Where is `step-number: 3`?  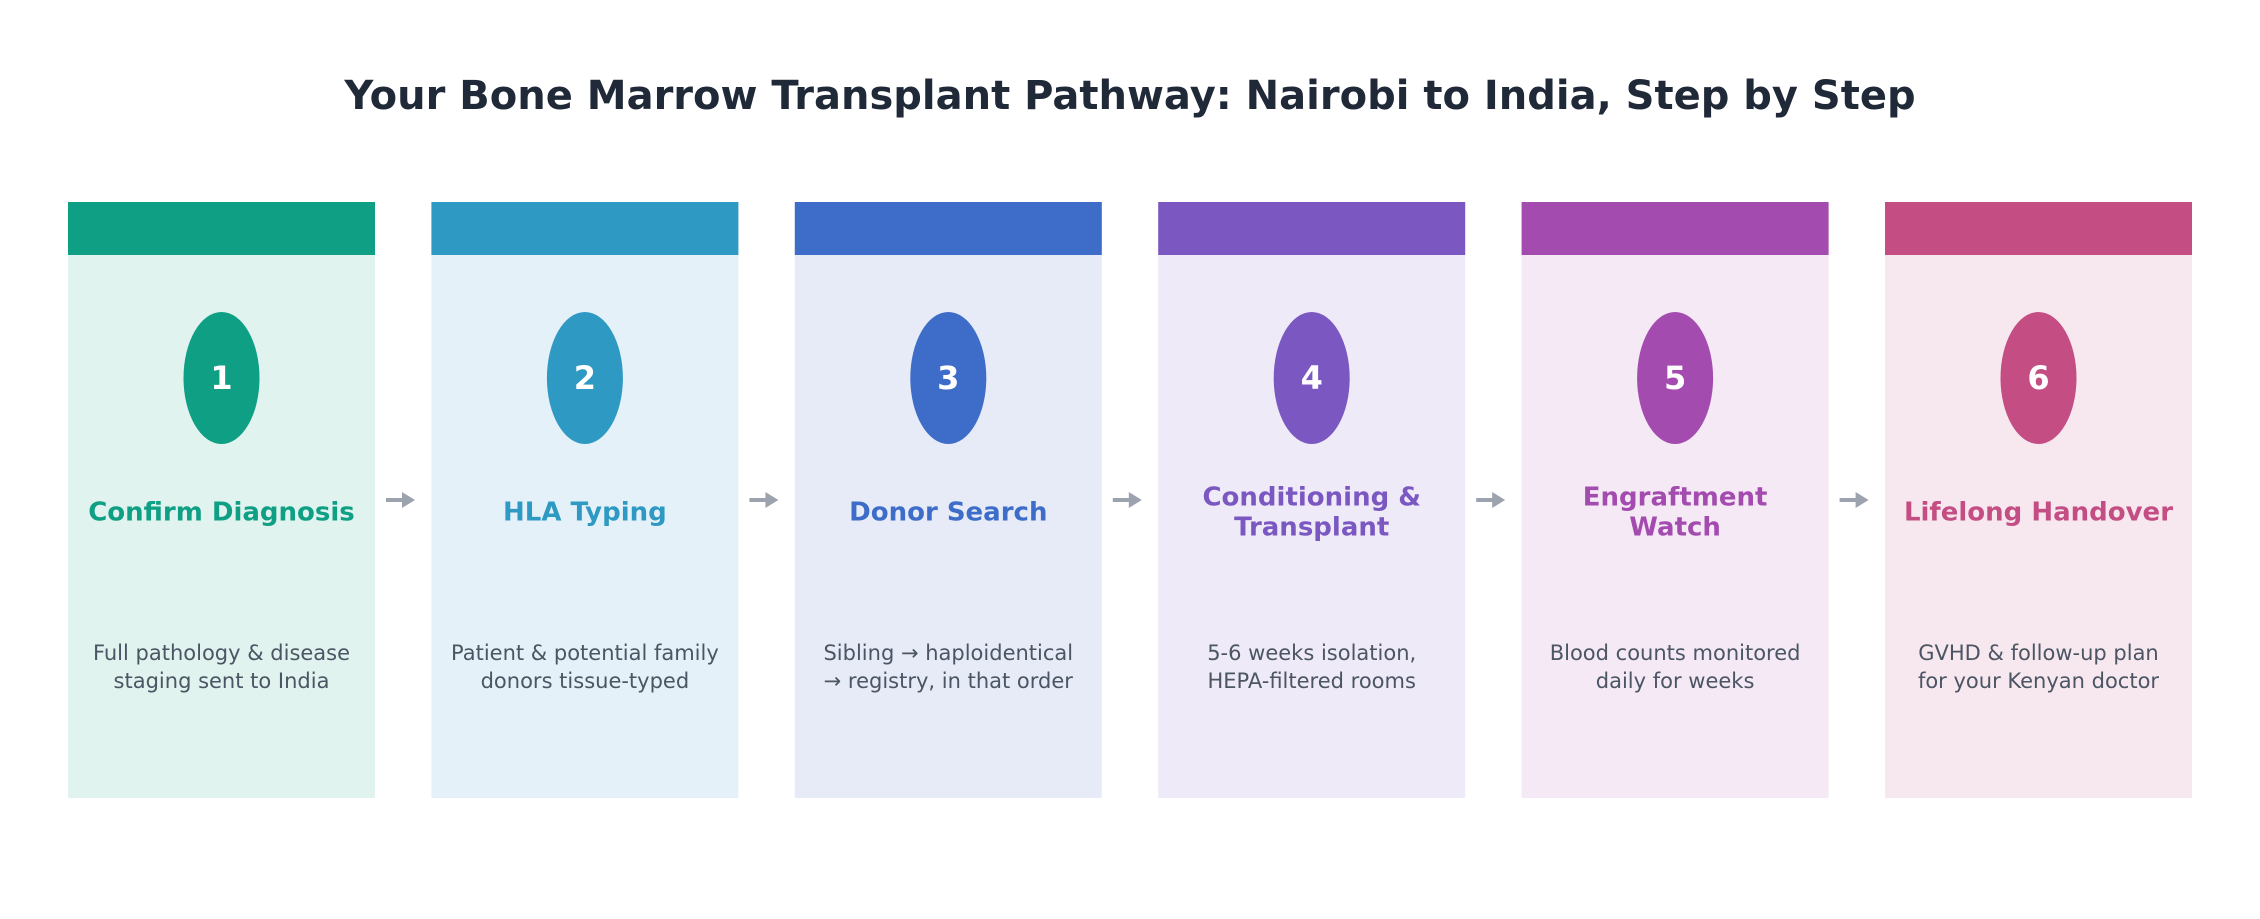 step-number: 3 is located at coordinates (948, 378).